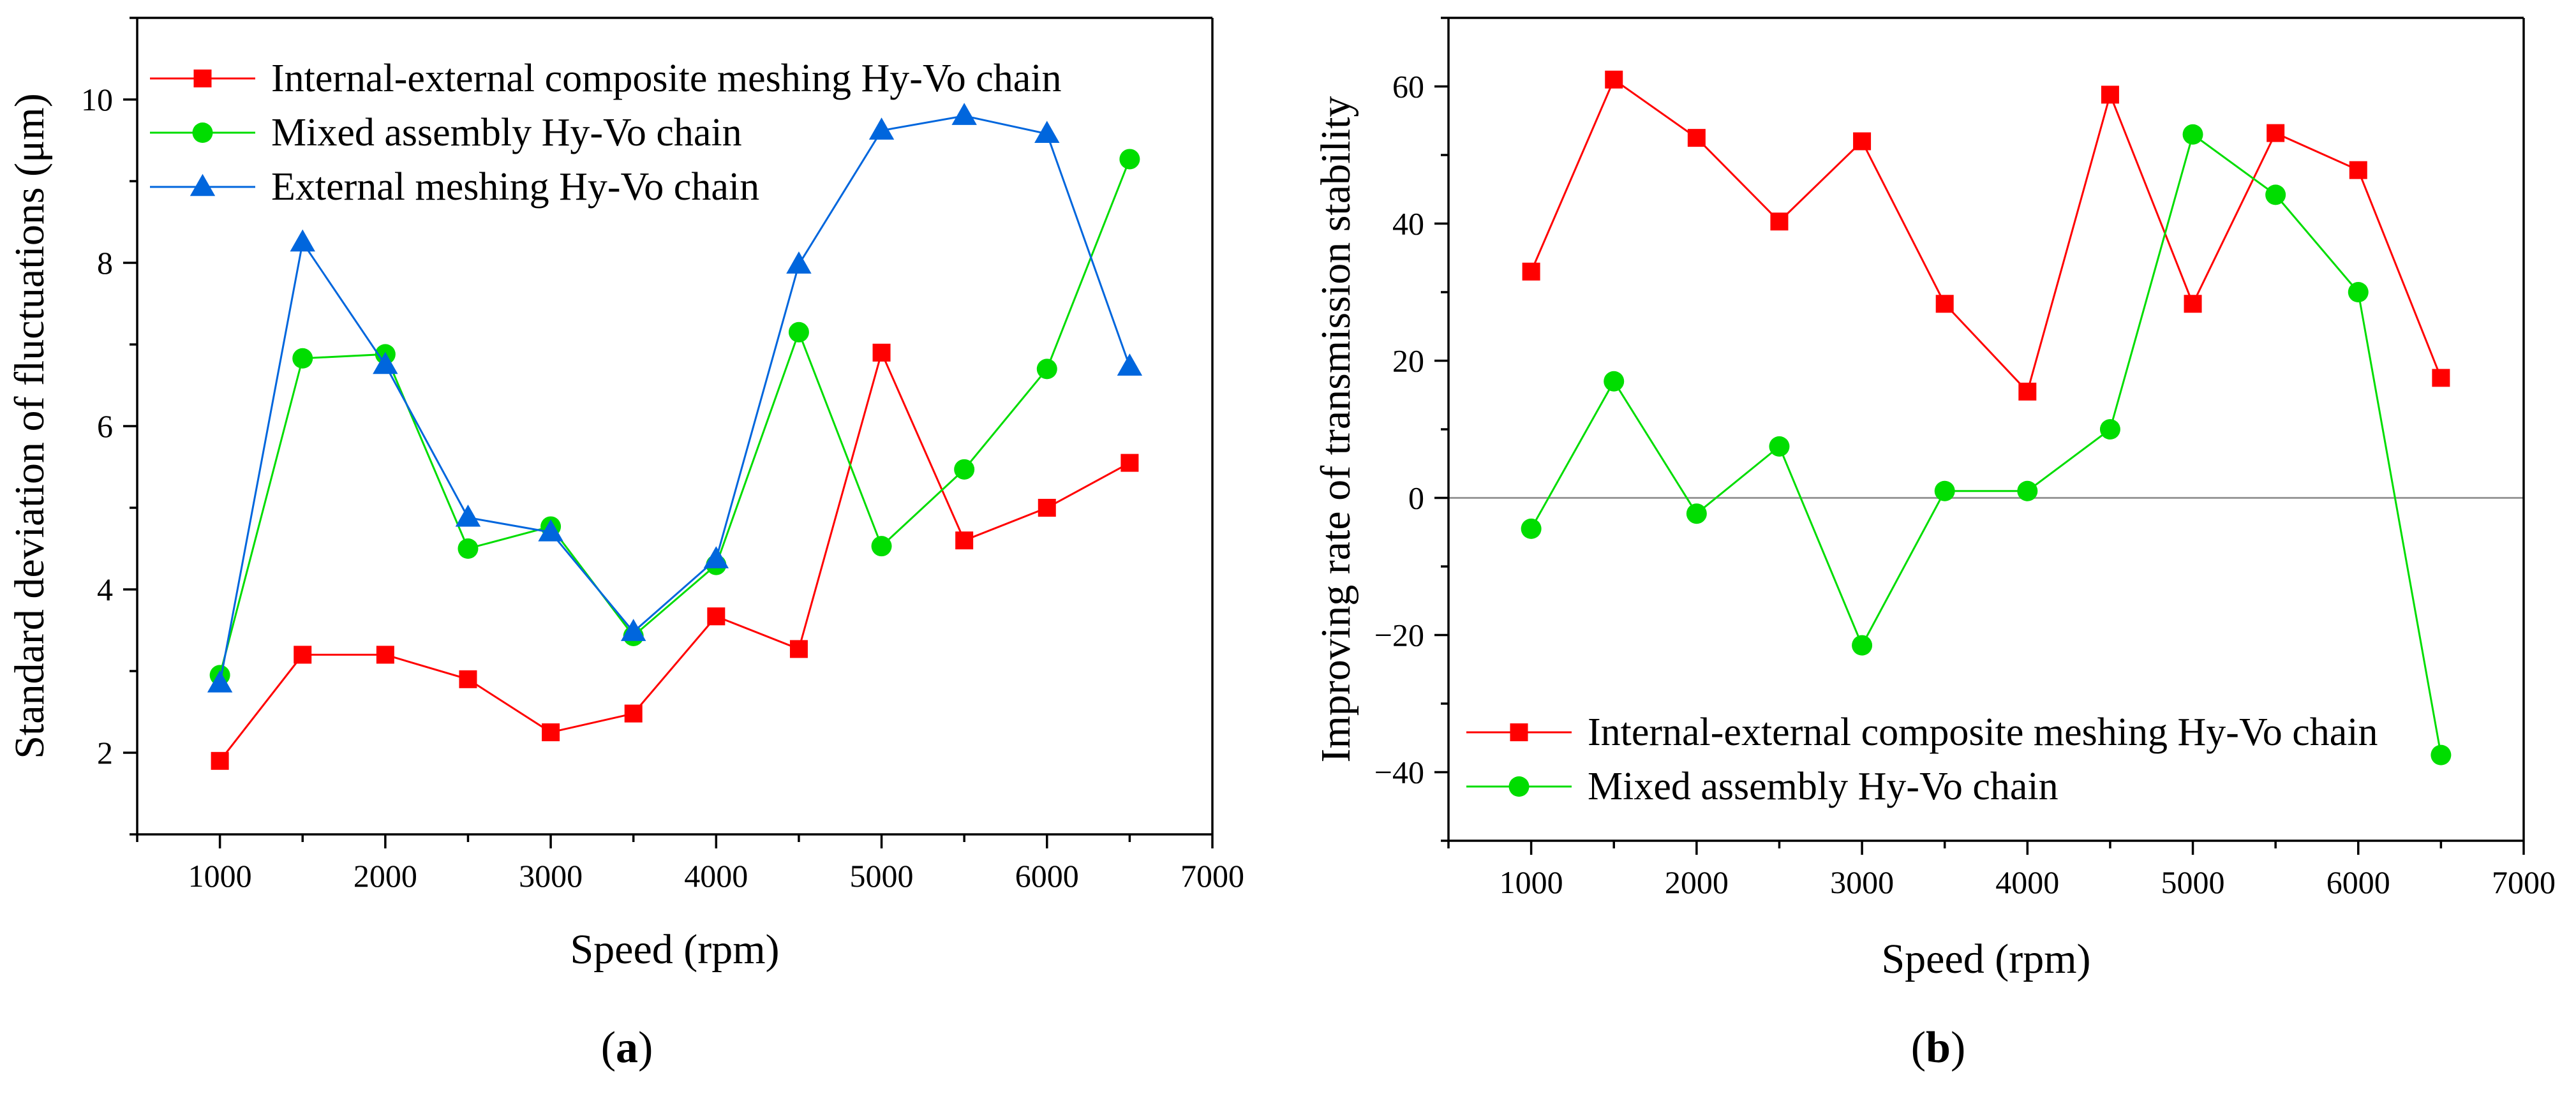 This screenshot has width=2576, height=1094. What do you see at coordinates (1399, 773) in the screenshot?
I see `y-tick-label: −40` at bounding box center [1399, 773].